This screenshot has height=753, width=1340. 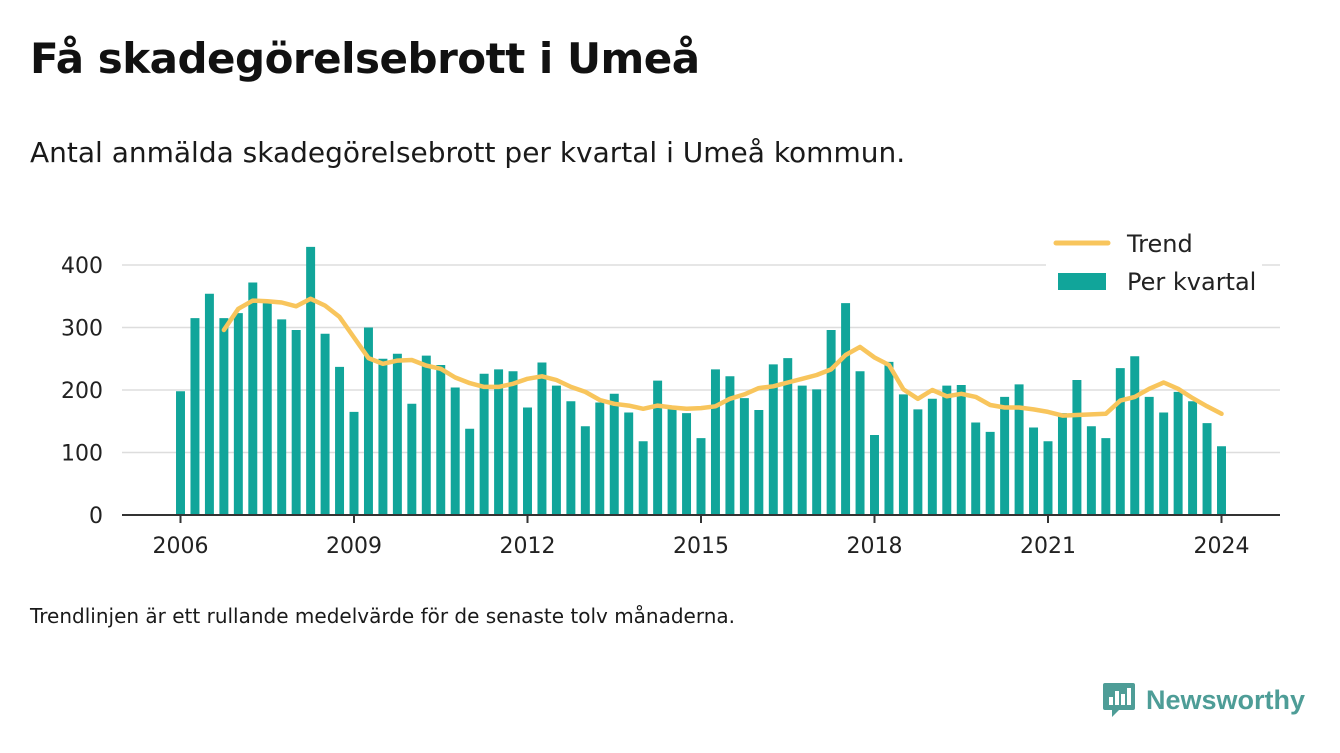 What do you see at coordinates (311, 380) in the screenshot?
I see `bar-q10` at bounding box center [311, 380].